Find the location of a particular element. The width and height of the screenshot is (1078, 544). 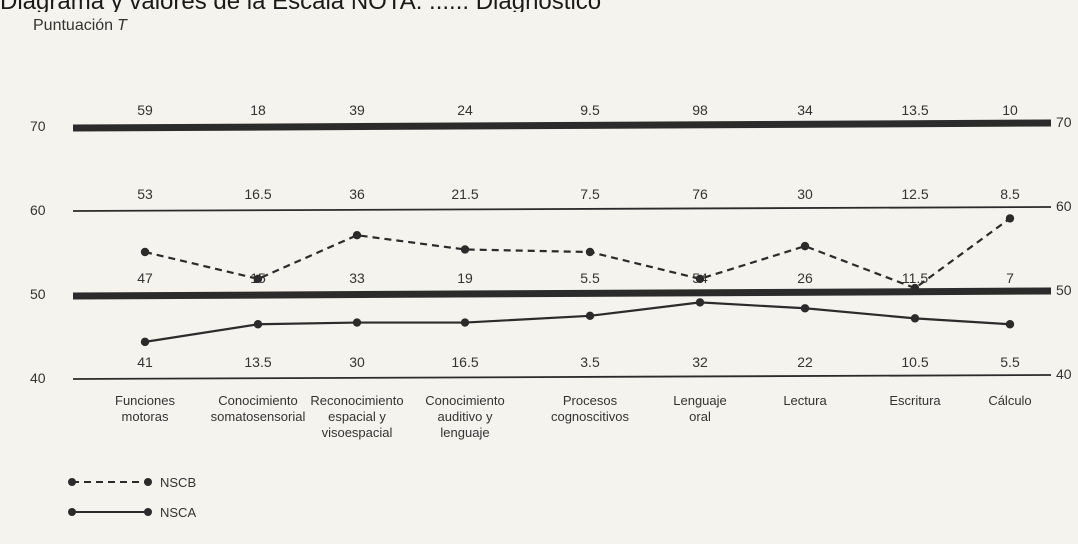

raw-score-label: 32 is located at coordinates (700, 362).